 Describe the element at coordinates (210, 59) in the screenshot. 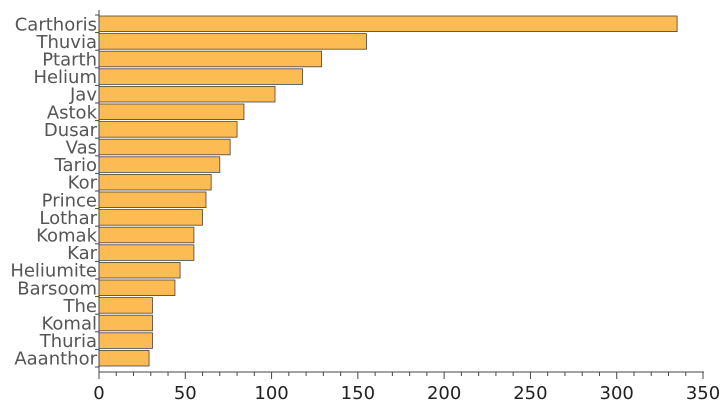

I see `bar-ptarth` at that location.